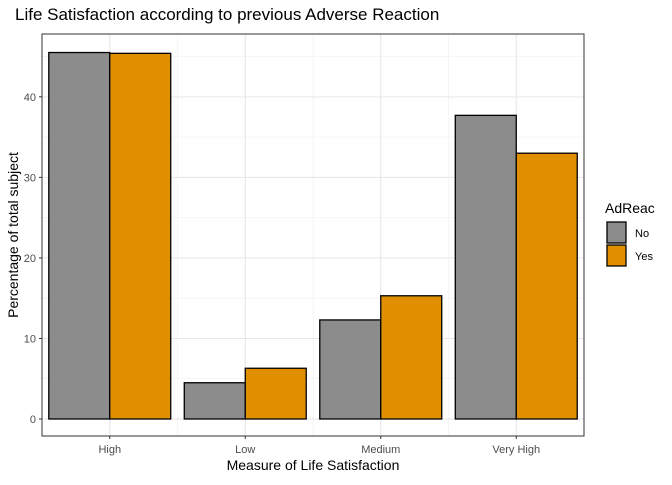 This screenshot has height=485, width=672. I want to click on legend-key-no, so click(616, 232).